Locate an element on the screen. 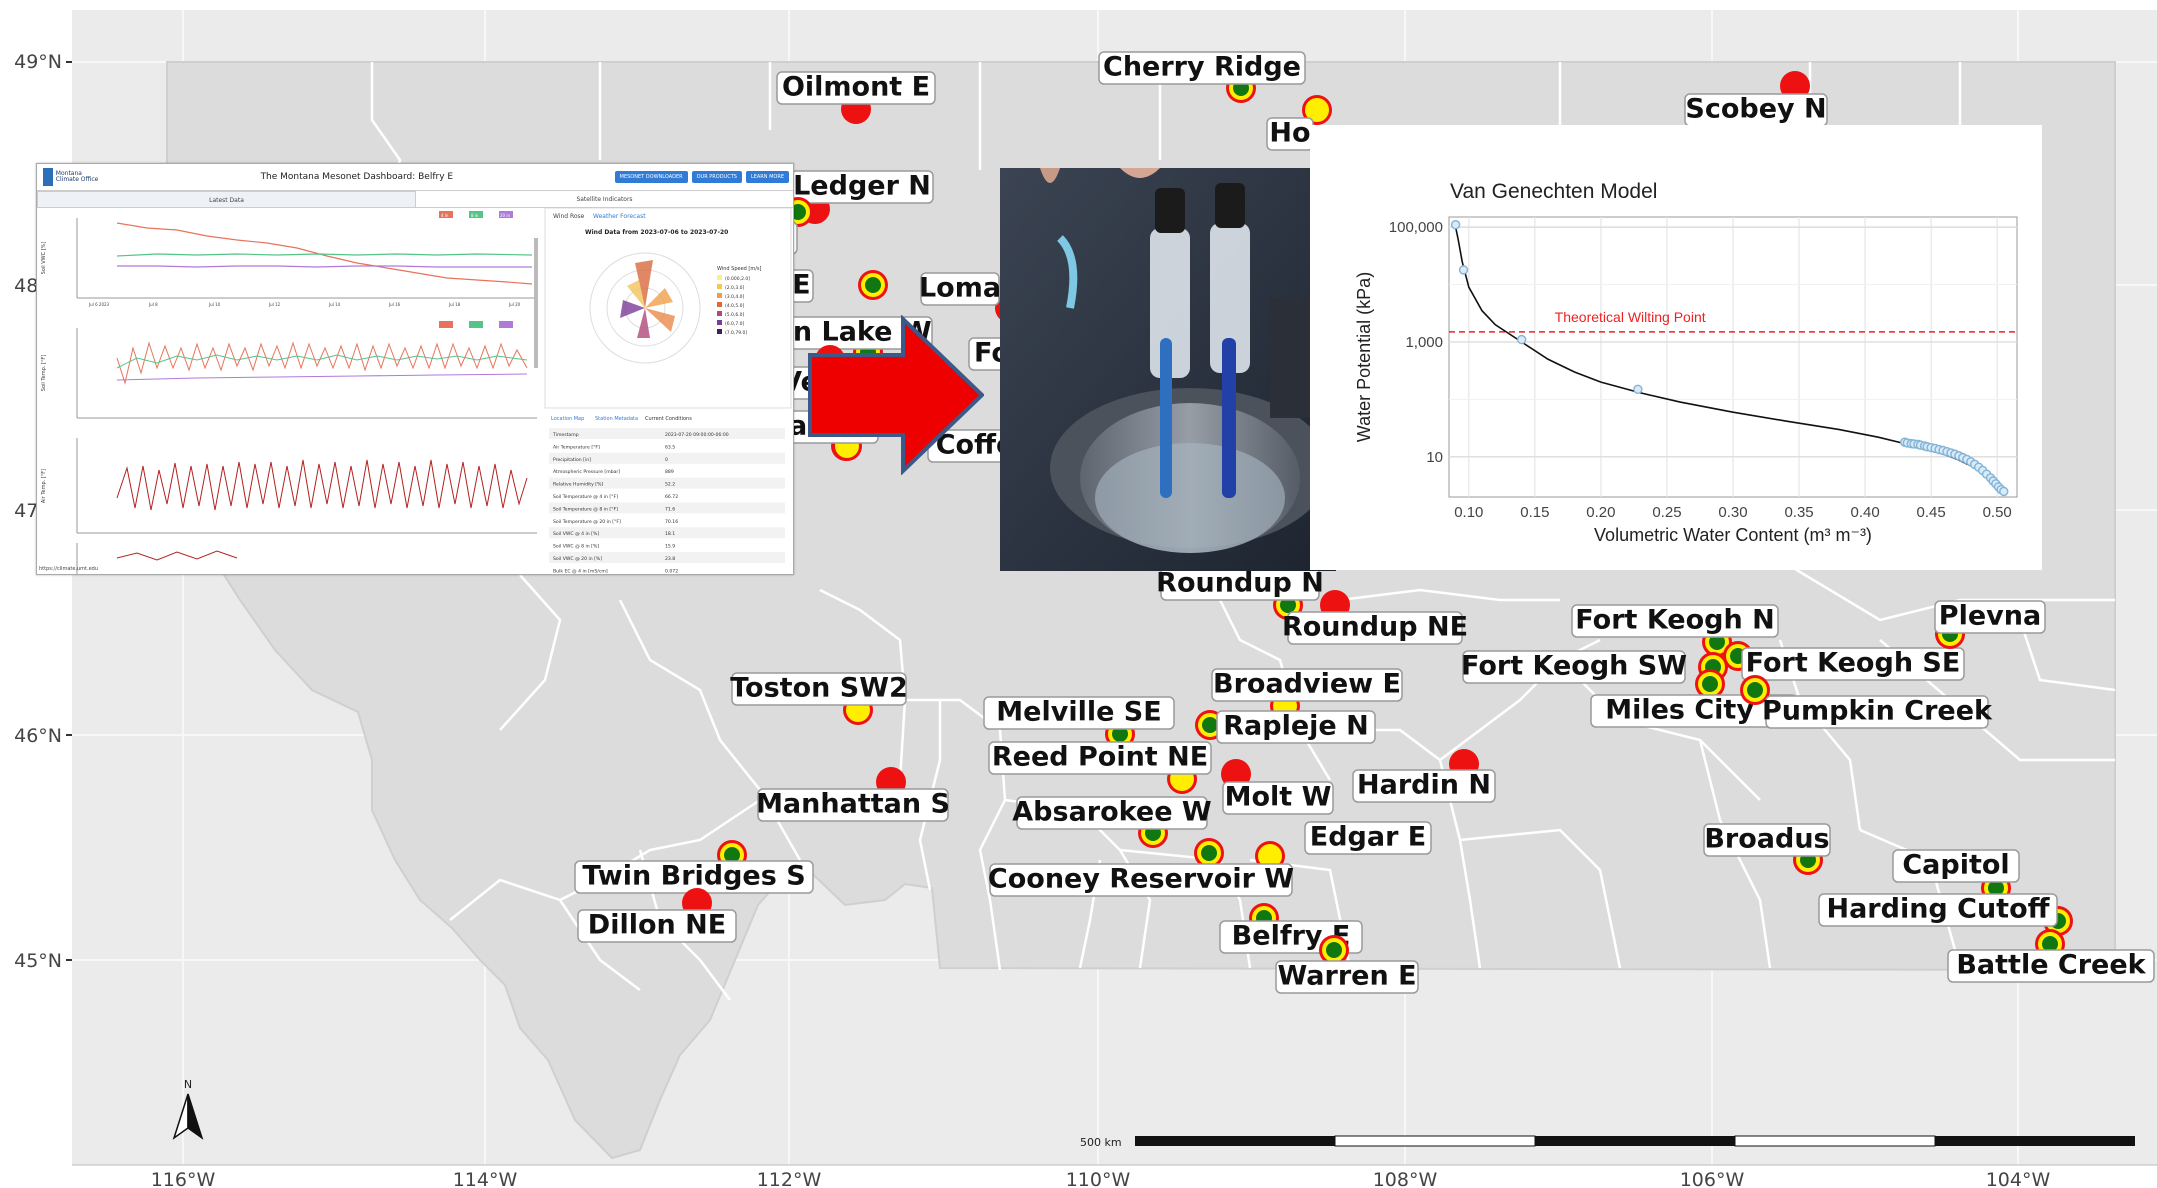  station: Miles City S is located at coordinates (1694, 698).